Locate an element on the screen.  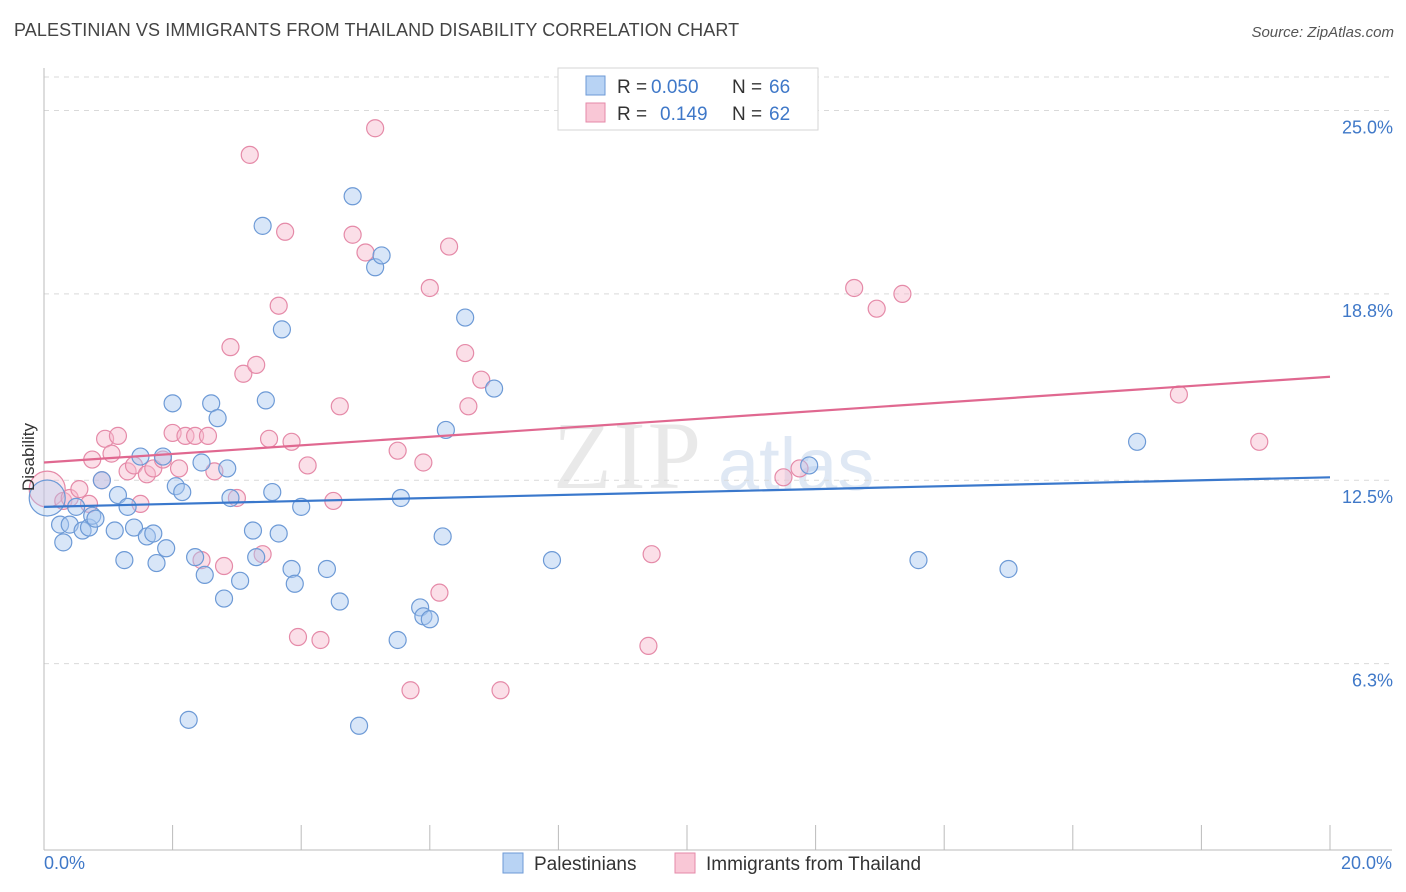
thailand-trend-line is located at coordinates (687, 419).